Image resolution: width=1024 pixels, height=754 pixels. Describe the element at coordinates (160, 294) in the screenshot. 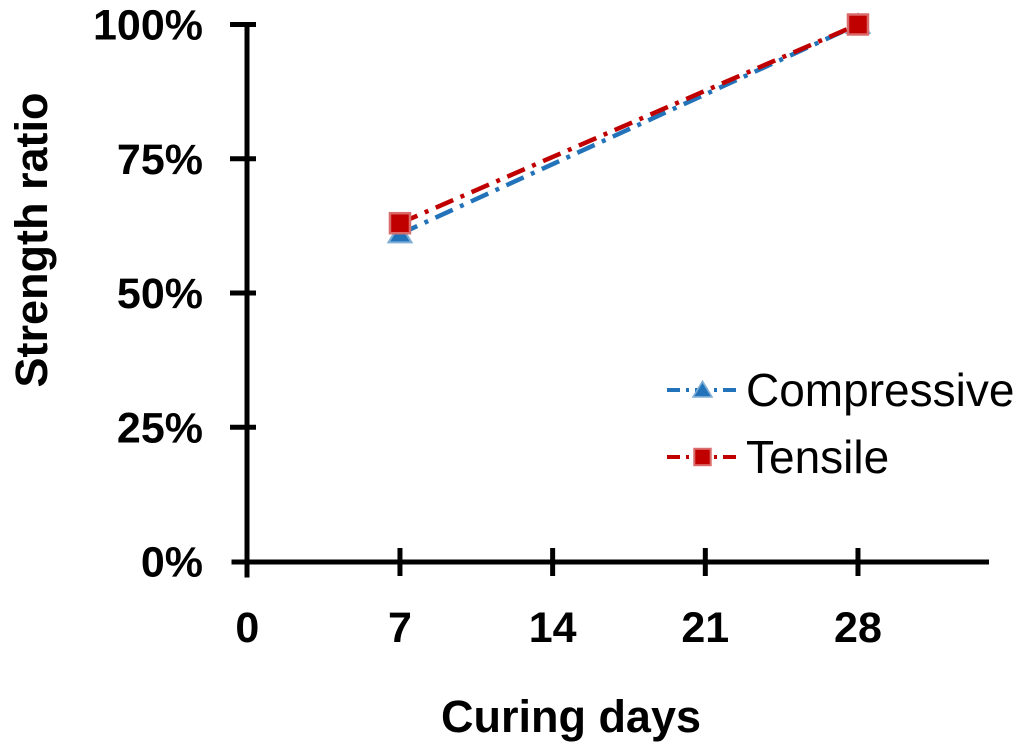

I see `y-tick-label: 50%` at that location.